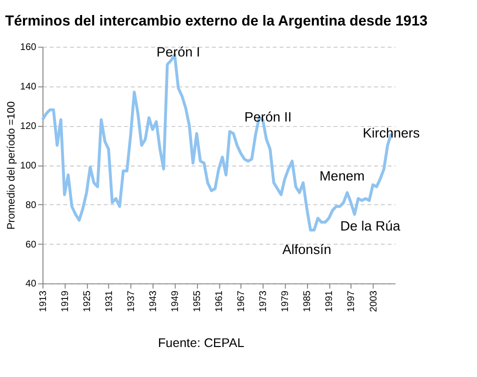  Describe the element at coordinates (43, 301) in the screenshot. I see `x-tick-label: 1913` at that location.